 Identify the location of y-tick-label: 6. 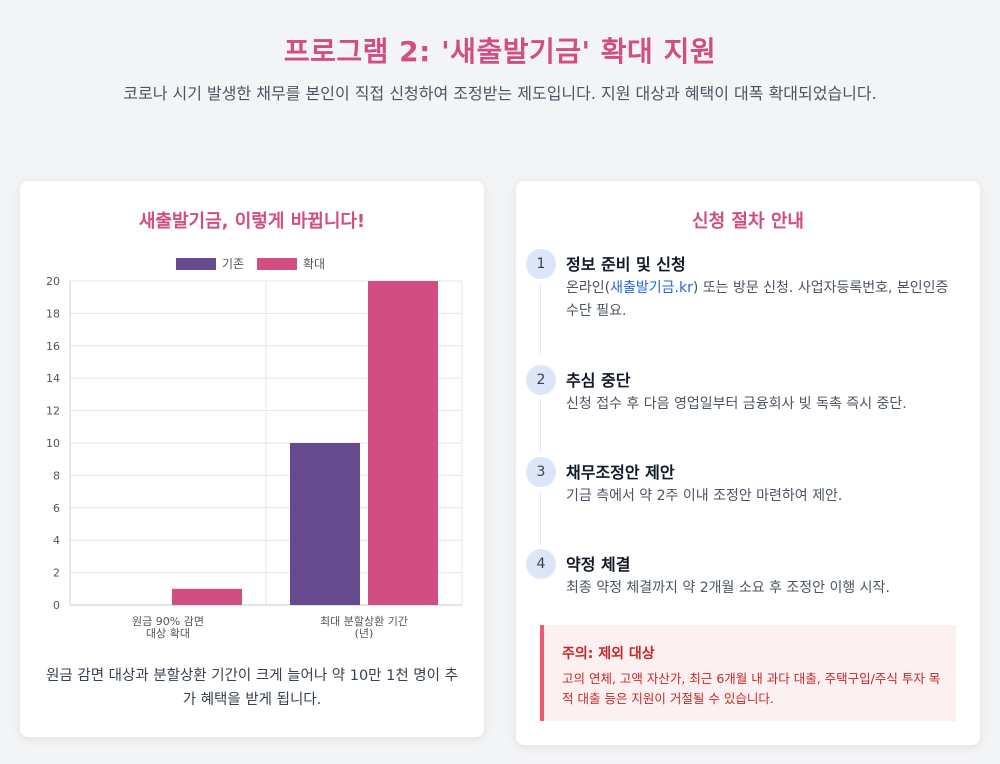
(56, 508).